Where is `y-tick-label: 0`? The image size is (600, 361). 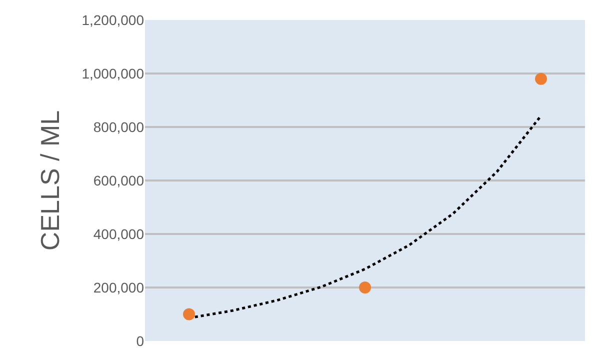
y-tick-label: 0 is located at coordinates (140, 340).